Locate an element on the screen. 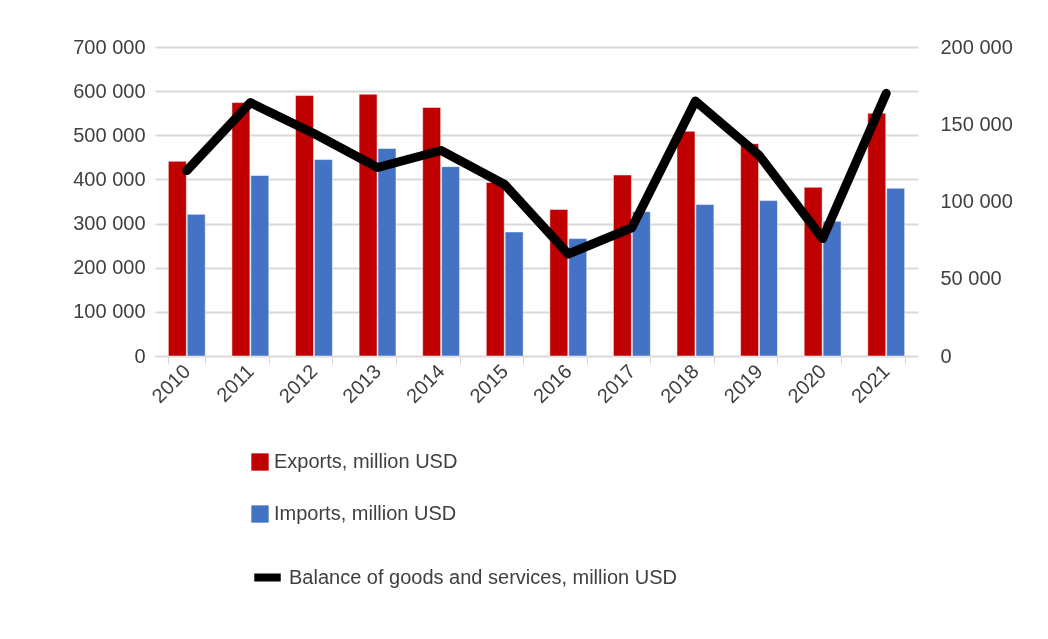 This screenshot has width=1048, height=639. y-tick-label: 600 000 is located at coordinates (109, 90).